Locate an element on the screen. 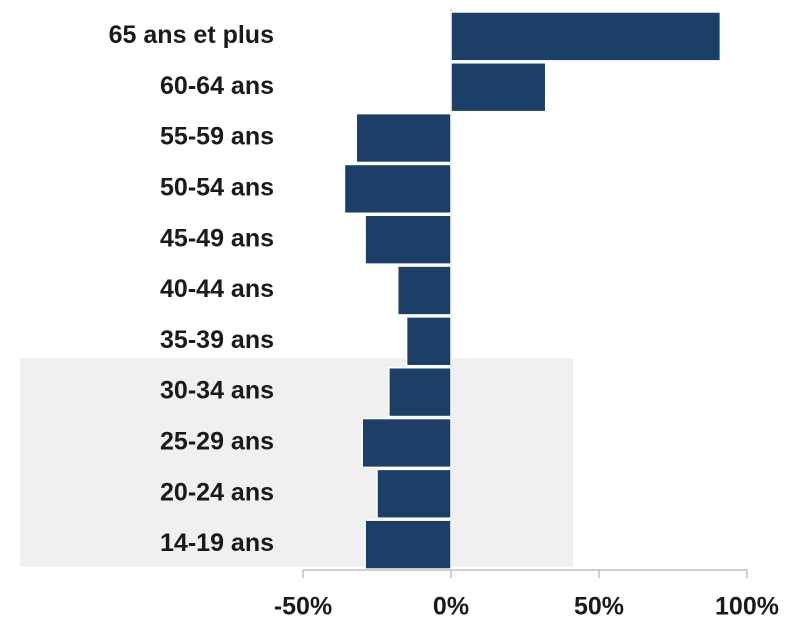  y-tick-label: 35-39 ans is located at coordinates (217, 340).